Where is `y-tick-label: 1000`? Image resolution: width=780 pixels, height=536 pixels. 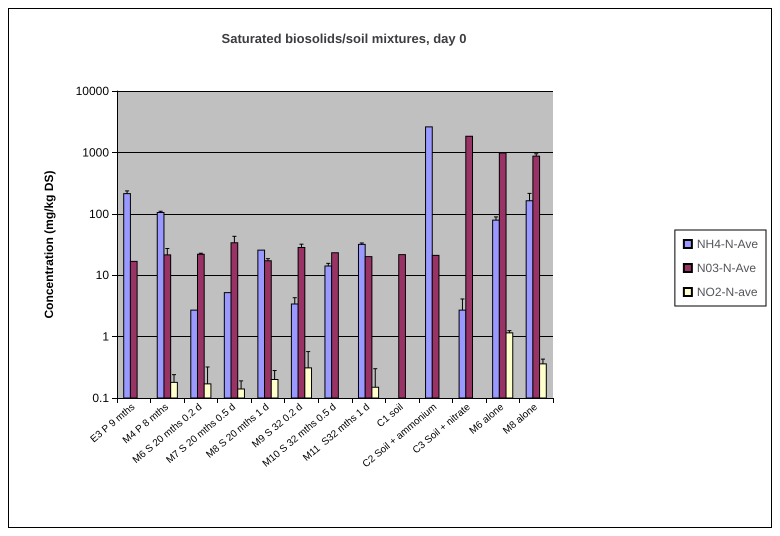
y-tick-label: 1000 is located at coordinates (96, 152).